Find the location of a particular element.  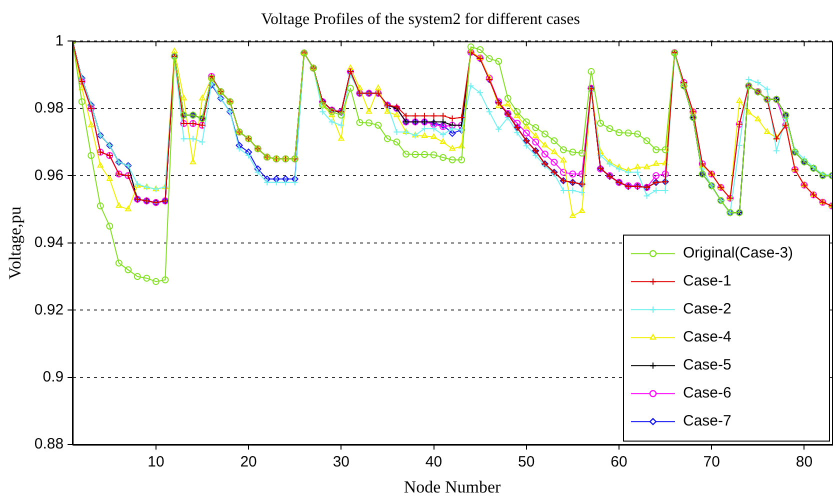

x-tick-label: 10 is located at coordinates (156, 462).